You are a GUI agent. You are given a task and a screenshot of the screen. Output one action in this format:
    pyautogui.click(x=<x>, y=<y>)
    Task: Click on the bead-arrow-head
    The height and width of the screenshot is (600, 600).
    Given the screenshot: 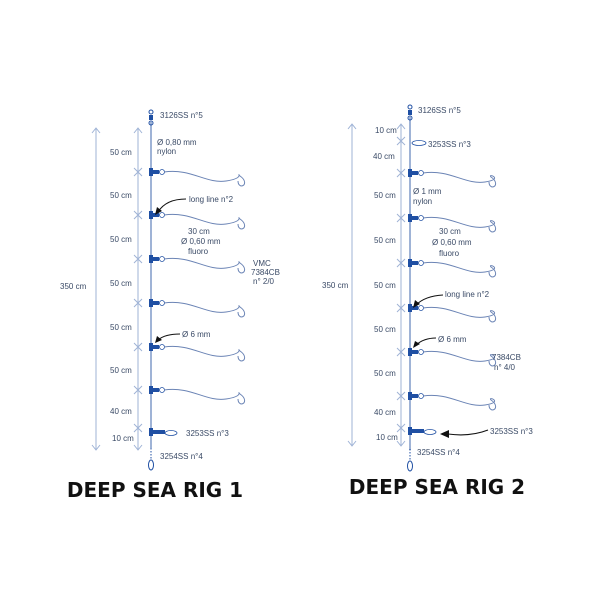 What is the action you would take?
    pyautogui.click(x=158, y=339)
    